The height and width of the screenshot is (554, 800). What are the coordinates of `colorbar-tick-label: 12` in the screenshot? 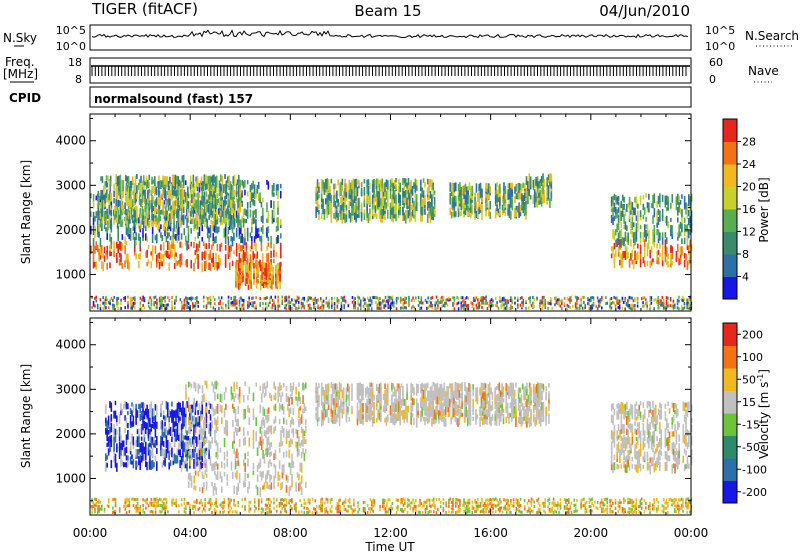 It's located at (749, 232).